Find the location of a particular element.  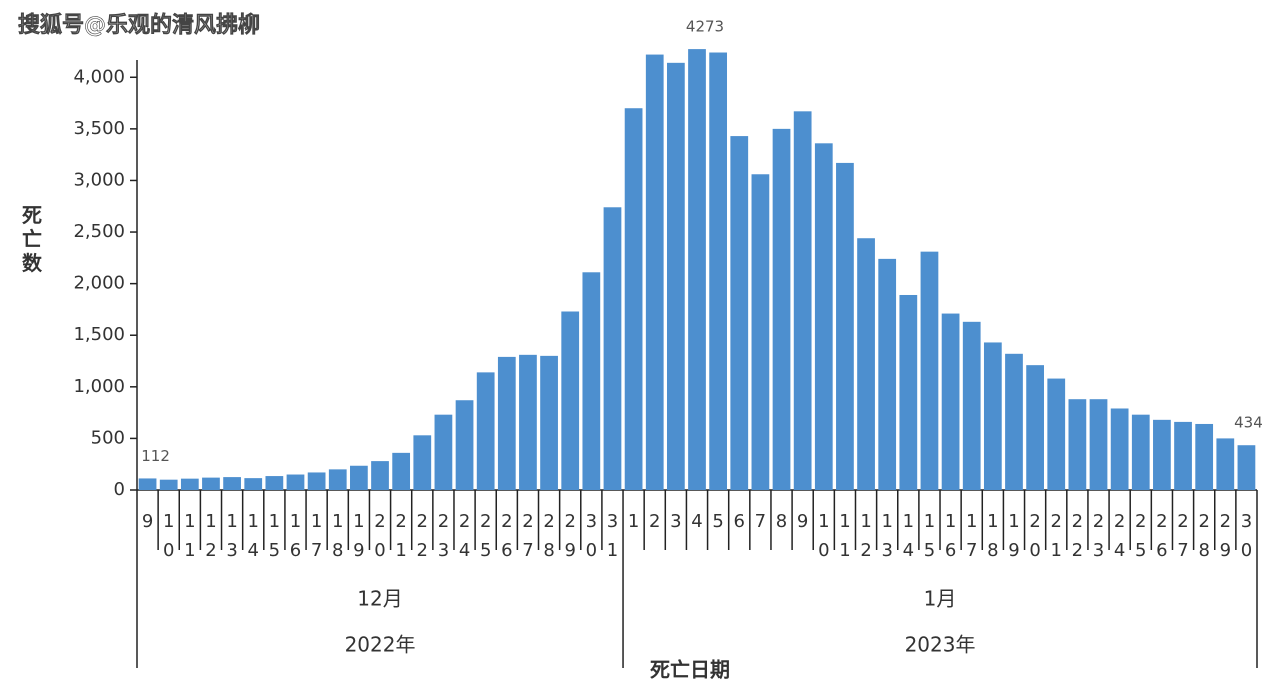

value-label: 112 is located at coordinates (155, 456).